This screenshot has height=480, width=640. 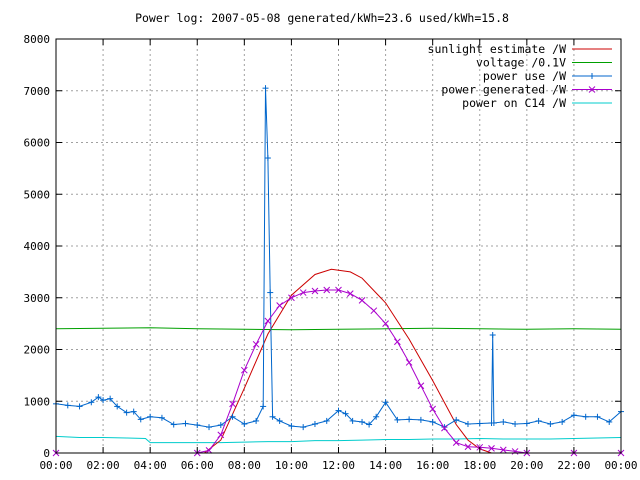 What do you see at coordinates (37, 401) in the screenshot?
I see `y-tick-label: 1000` at bounding box center [37, 401].